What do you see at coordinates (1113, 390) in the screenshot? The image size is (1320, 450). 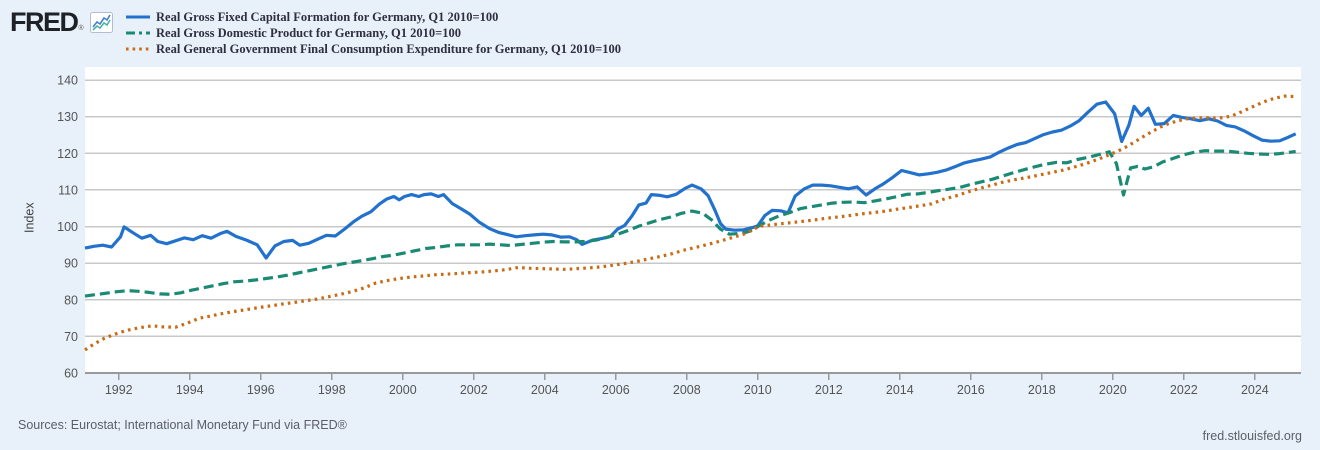 I see `x-tick-label: 2020` at bounding box center [1113, 390].